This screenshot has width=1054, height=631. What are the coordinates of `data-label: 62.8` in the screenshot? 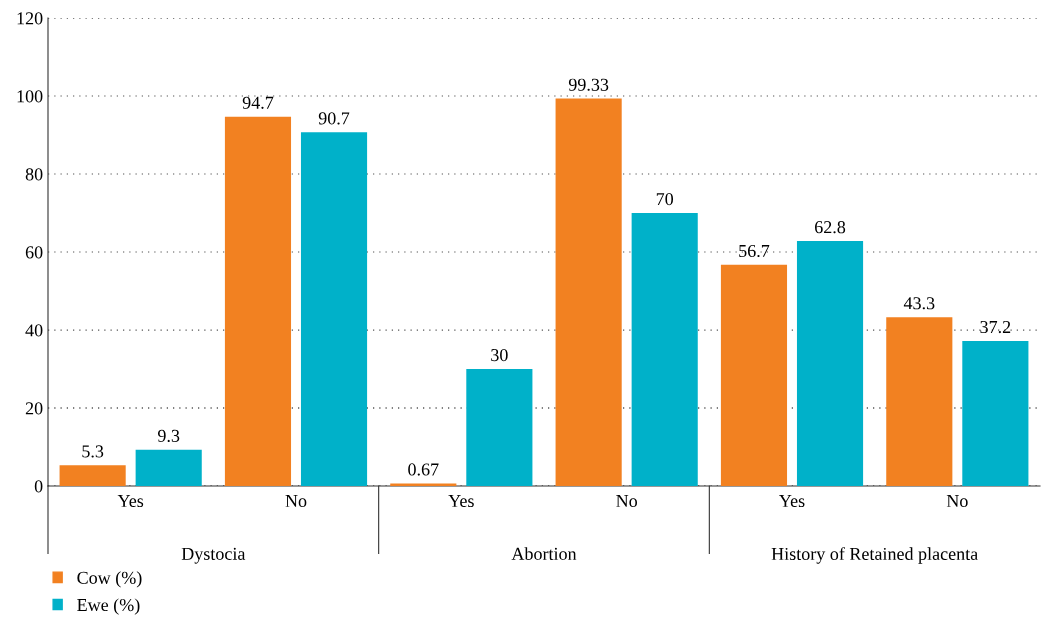 It's located at (830, 227).